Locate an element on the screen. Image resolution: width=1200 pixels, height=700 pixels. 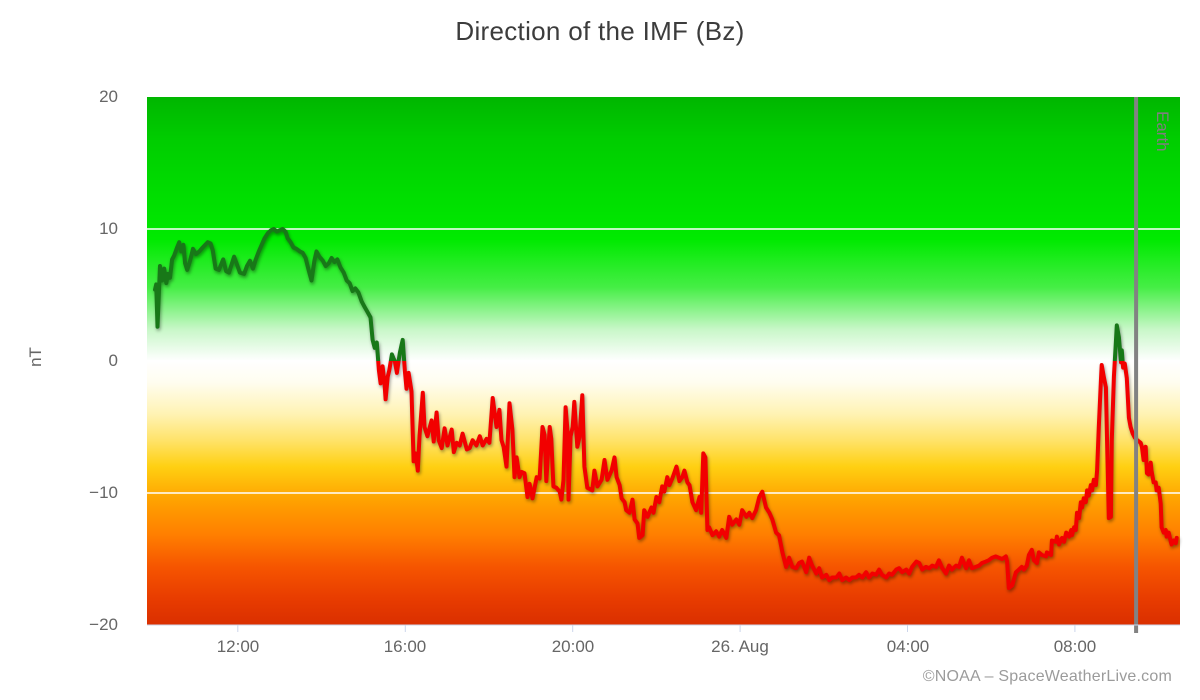
y-tick-label: −20 is located at coordinates (103, 624).